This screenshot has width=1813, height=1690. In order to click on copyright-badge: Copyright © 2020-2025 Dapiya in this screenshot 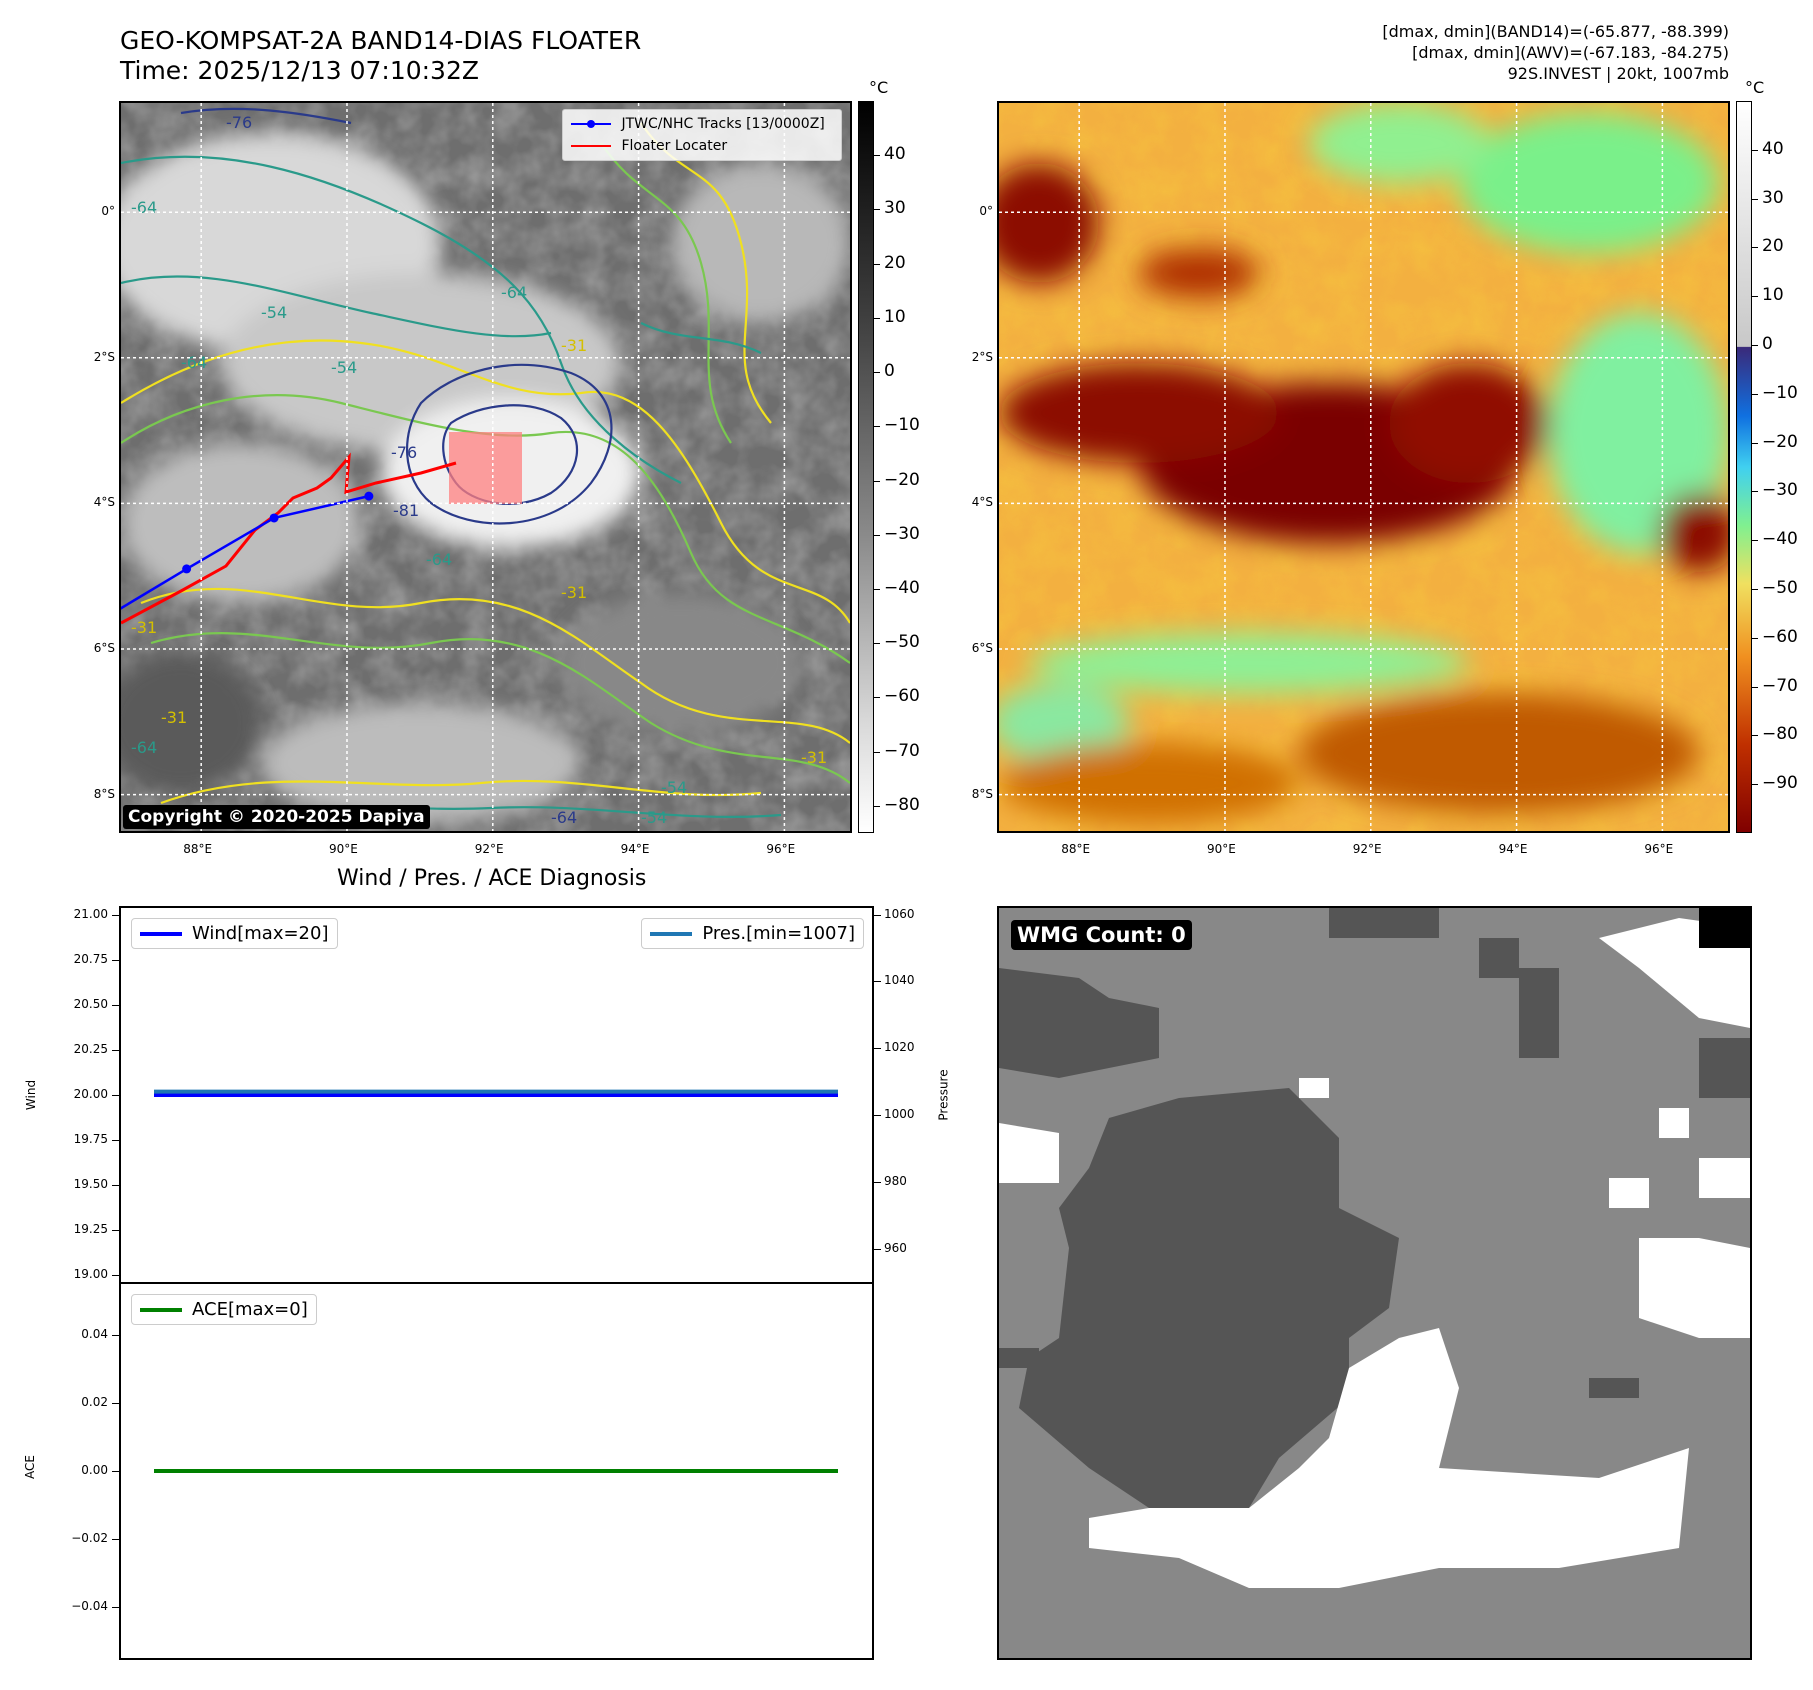, I will do `click(276, 817)`.